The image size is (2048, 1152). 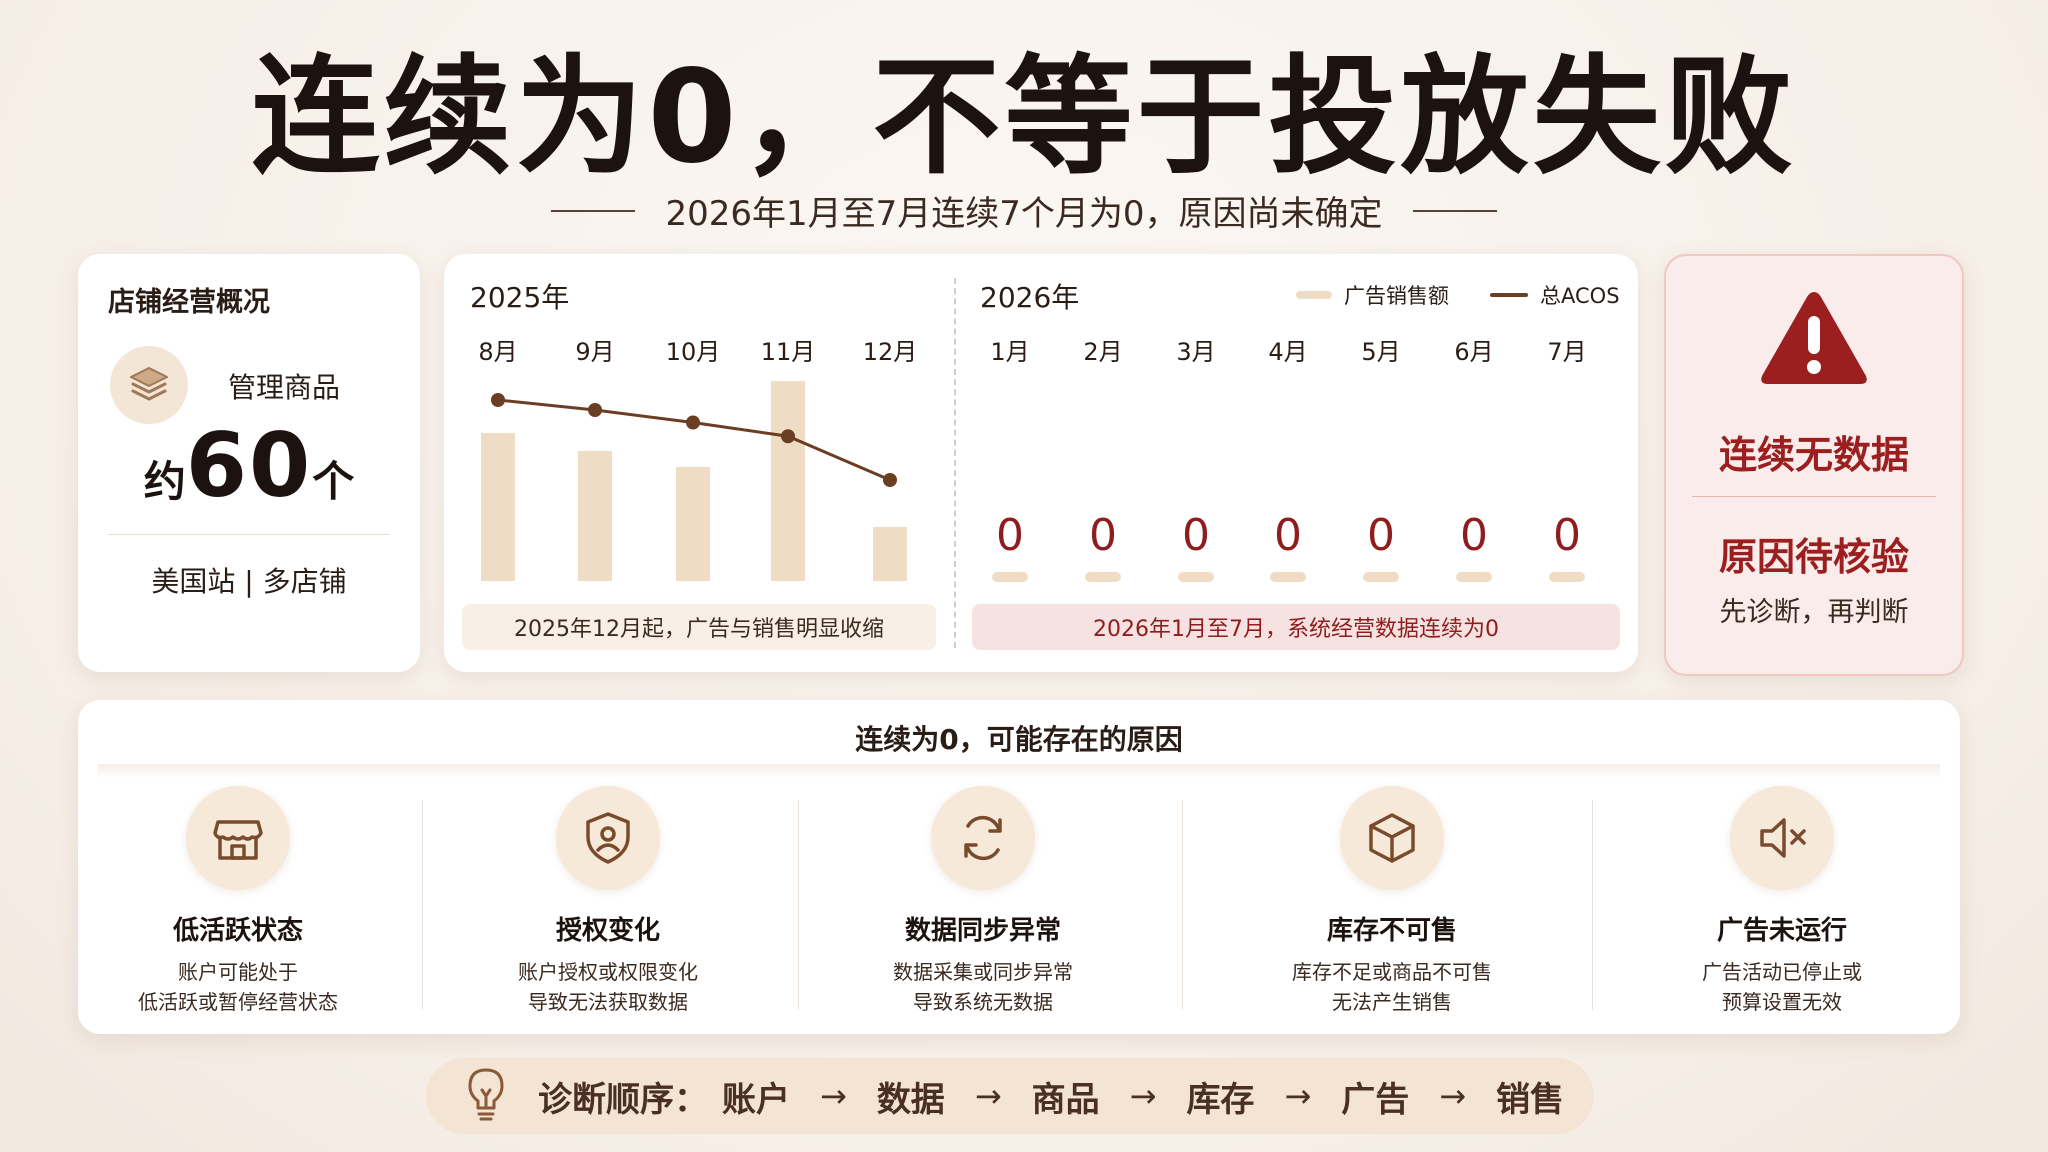 I want to click on alert-note: 先诊断，再判断, so click(x=1814, y=612).